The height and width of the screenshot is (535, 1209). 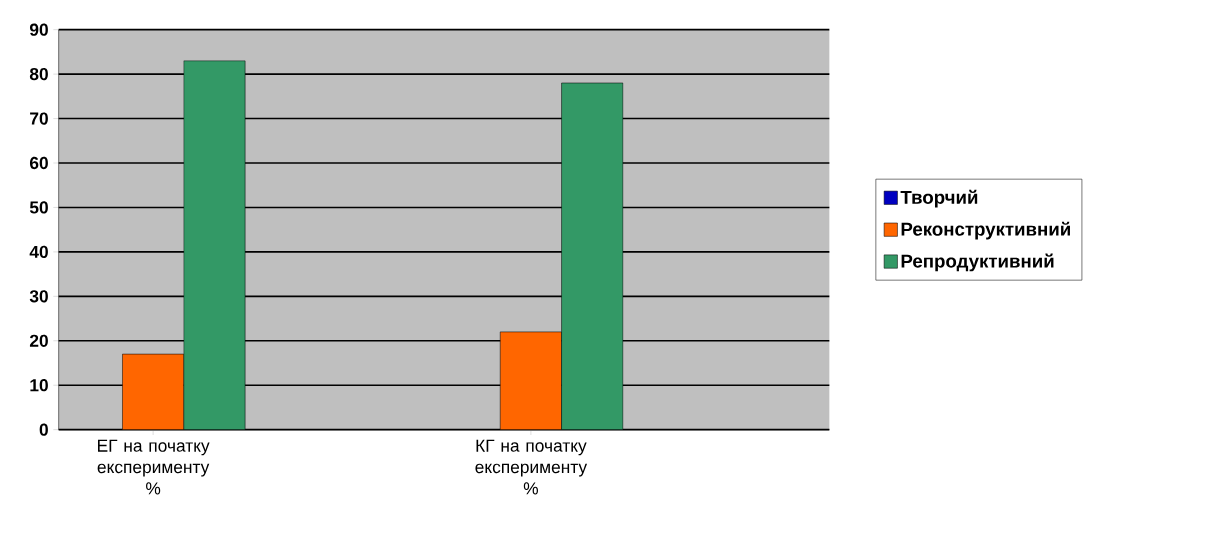 I want to click on x-tick-label: КГ на початку експерименту %, so click(x=531, y=467).